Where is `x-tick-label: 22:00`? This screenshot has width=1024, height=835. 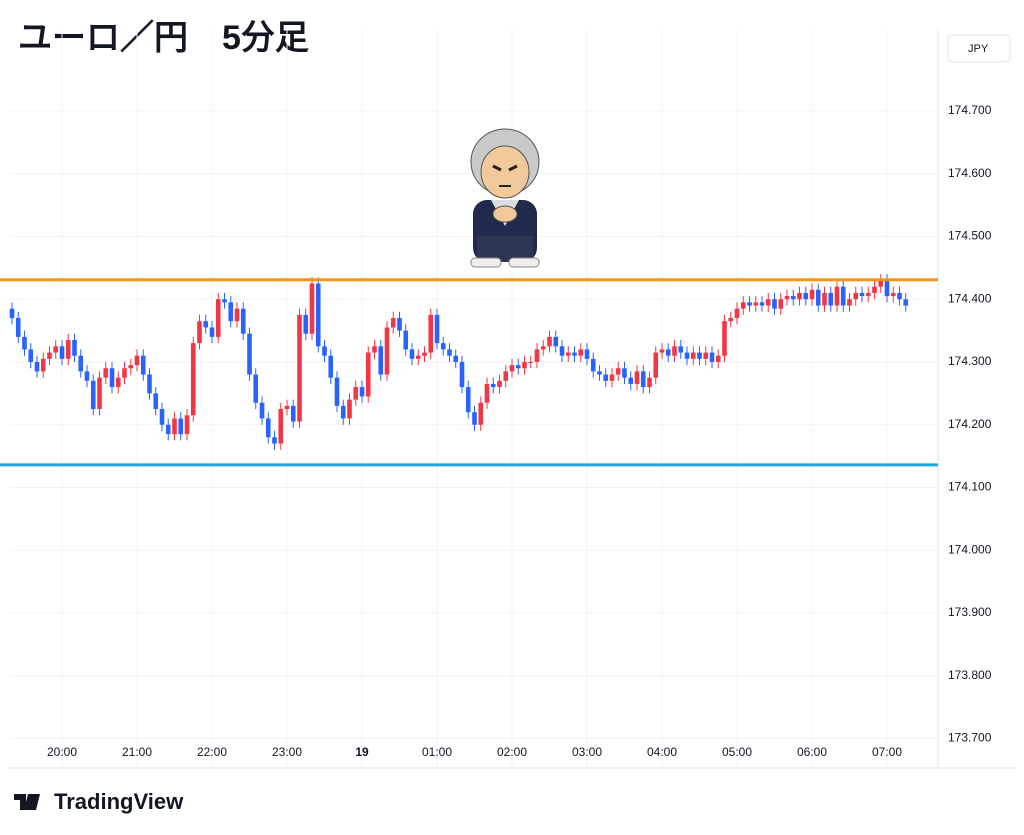 x-tick-label: 22:00 is located at coordinates (212, 752).